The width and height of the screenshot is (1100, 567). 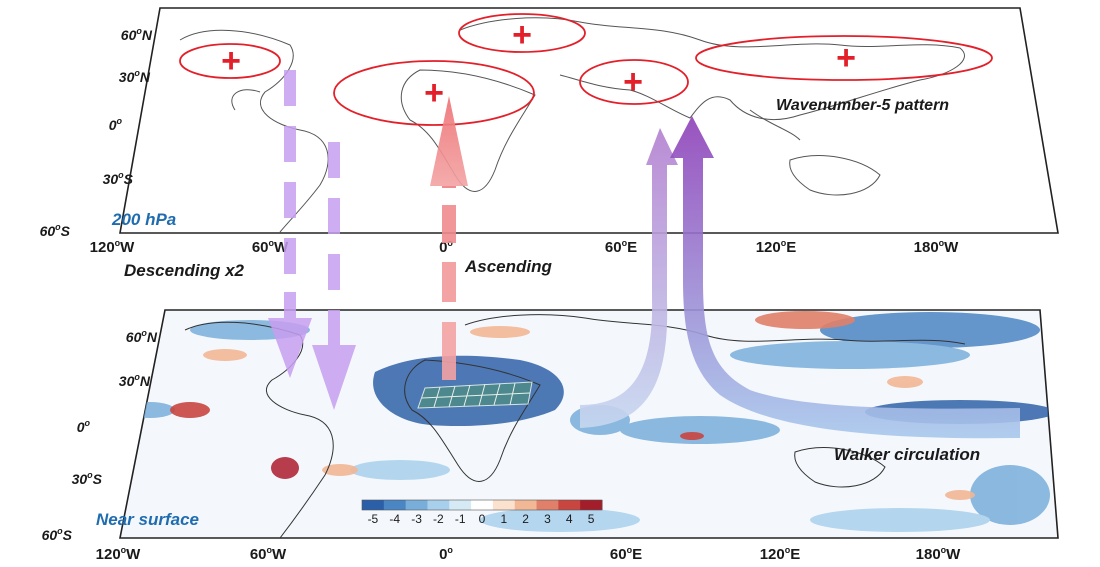 What do you see at coordinates (446, 554) in the screenshot?
I see `lon-label: 0o` at bounding box center [446, 554].